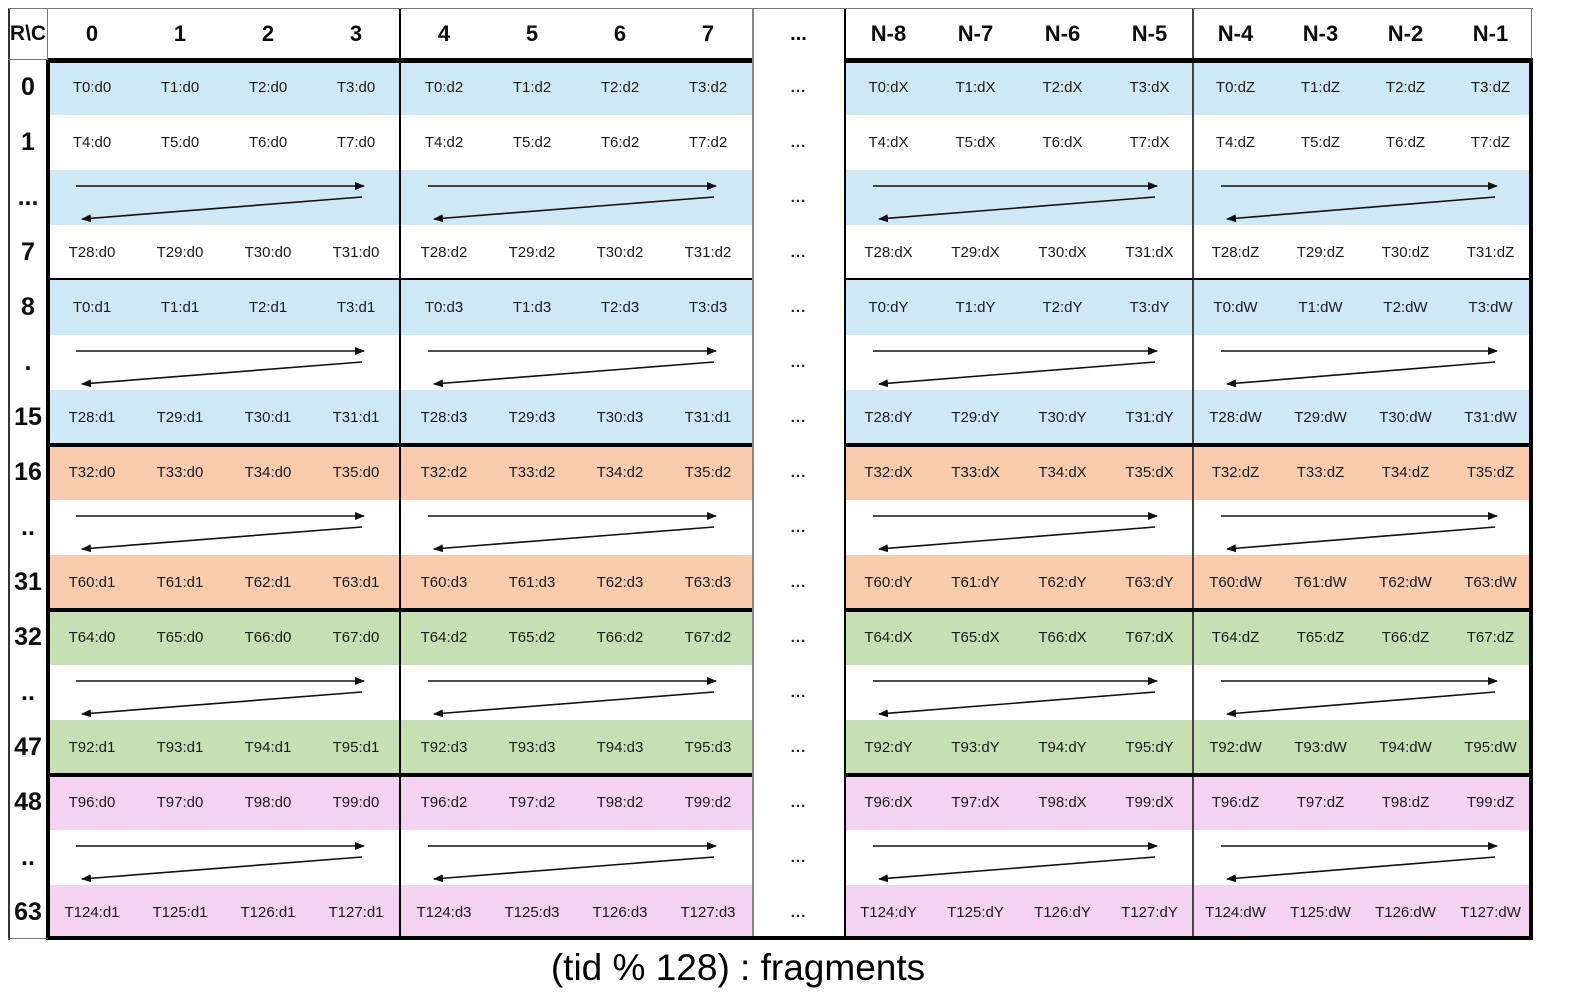  I want to click on fragment-cell: T34:d2, so click(620, 472).